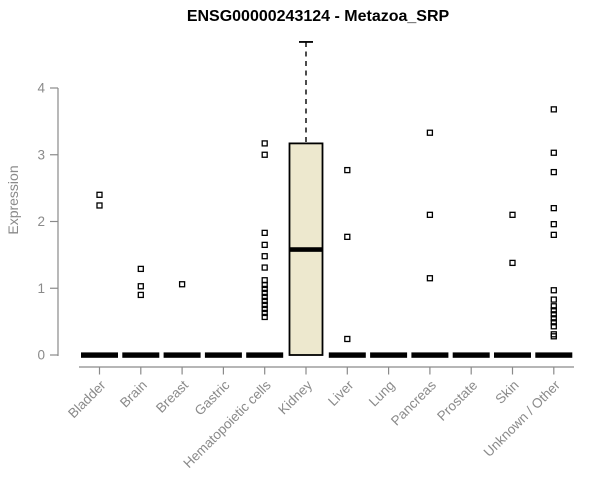 This screenshot has height=500, width=600. What do you see at coordinates (172, 396) in the screenshot?
I see `x-axis-tick-label: Breast` at bounding box center [172, 396].